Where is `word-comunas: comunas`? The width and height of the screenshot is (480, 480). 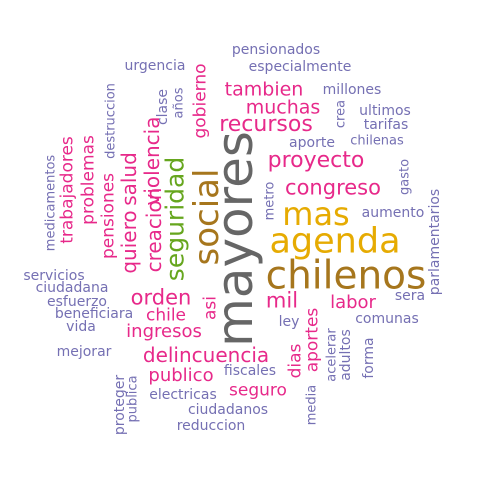
word-comunas: comunas is located at coordinates (387, 319).